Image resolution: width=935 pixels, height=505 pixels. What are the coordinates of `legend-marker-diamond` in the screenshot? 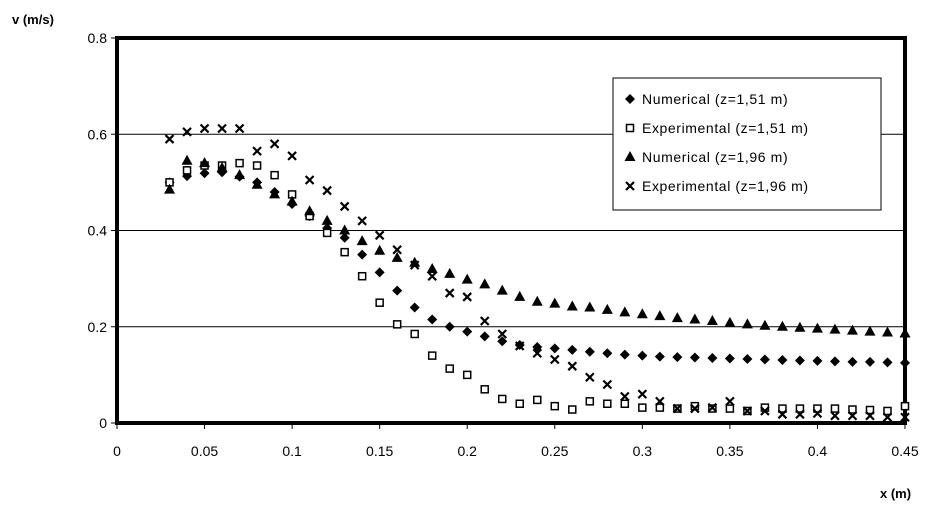 It's located at (630, 99).